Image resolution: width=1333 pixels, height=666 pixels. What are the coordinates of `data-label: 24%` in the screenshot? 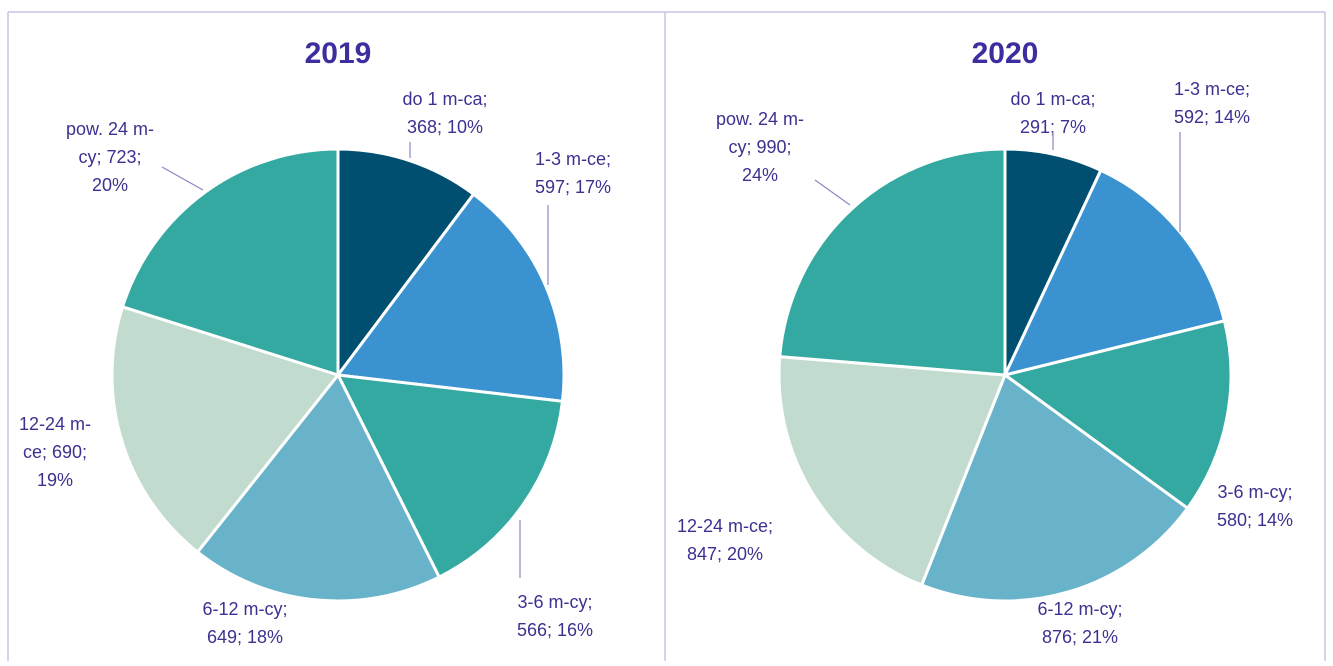 It's located at (760, 175).